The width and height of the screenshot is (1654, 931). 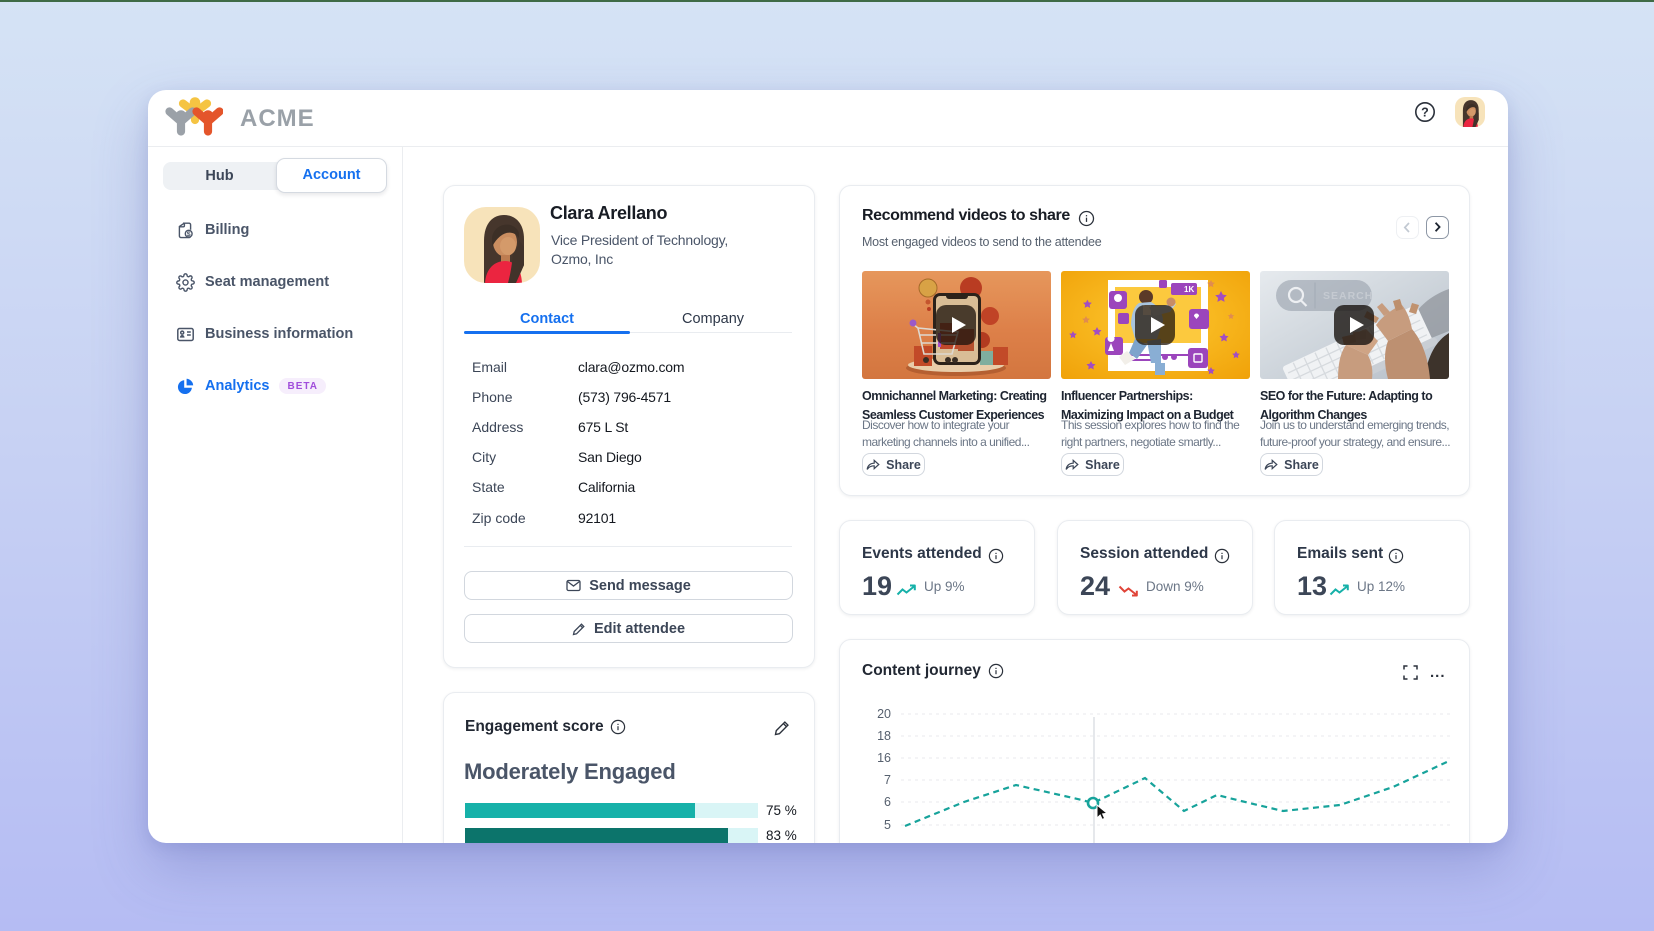 What do you see at coordinates (884, 758) in the screenshot?
I see `svg-text: 16` at bounding box center [884, 758].